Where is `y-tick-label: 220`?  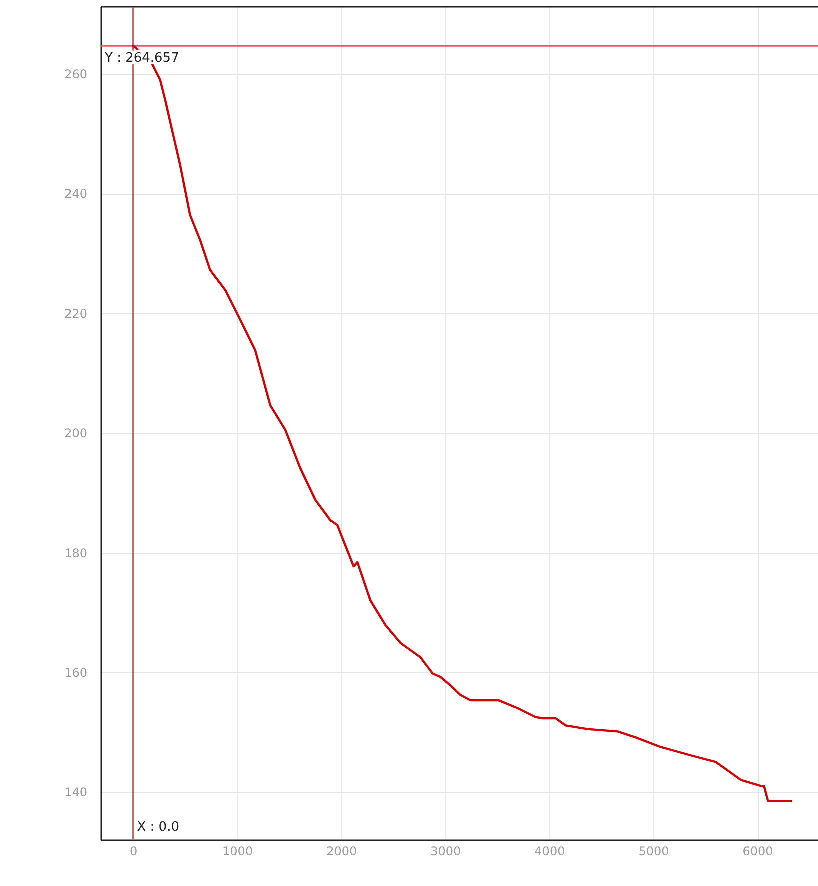 y-tick-label: 220 is located at coordinates (76, 313).